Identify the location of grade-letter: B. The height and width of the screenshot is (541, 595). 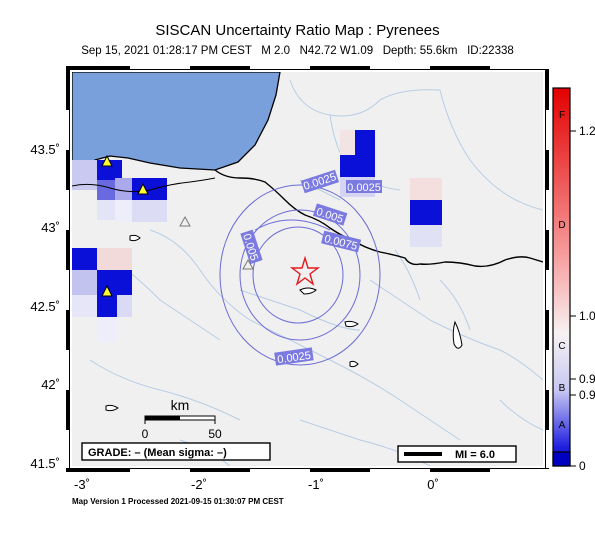
(562, 388).